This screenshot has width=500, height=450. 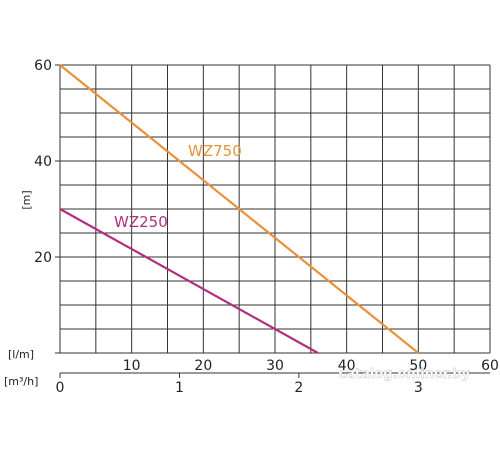 I want to click on x-axis-unit-label: [l/m], so click(x=21, y=354).